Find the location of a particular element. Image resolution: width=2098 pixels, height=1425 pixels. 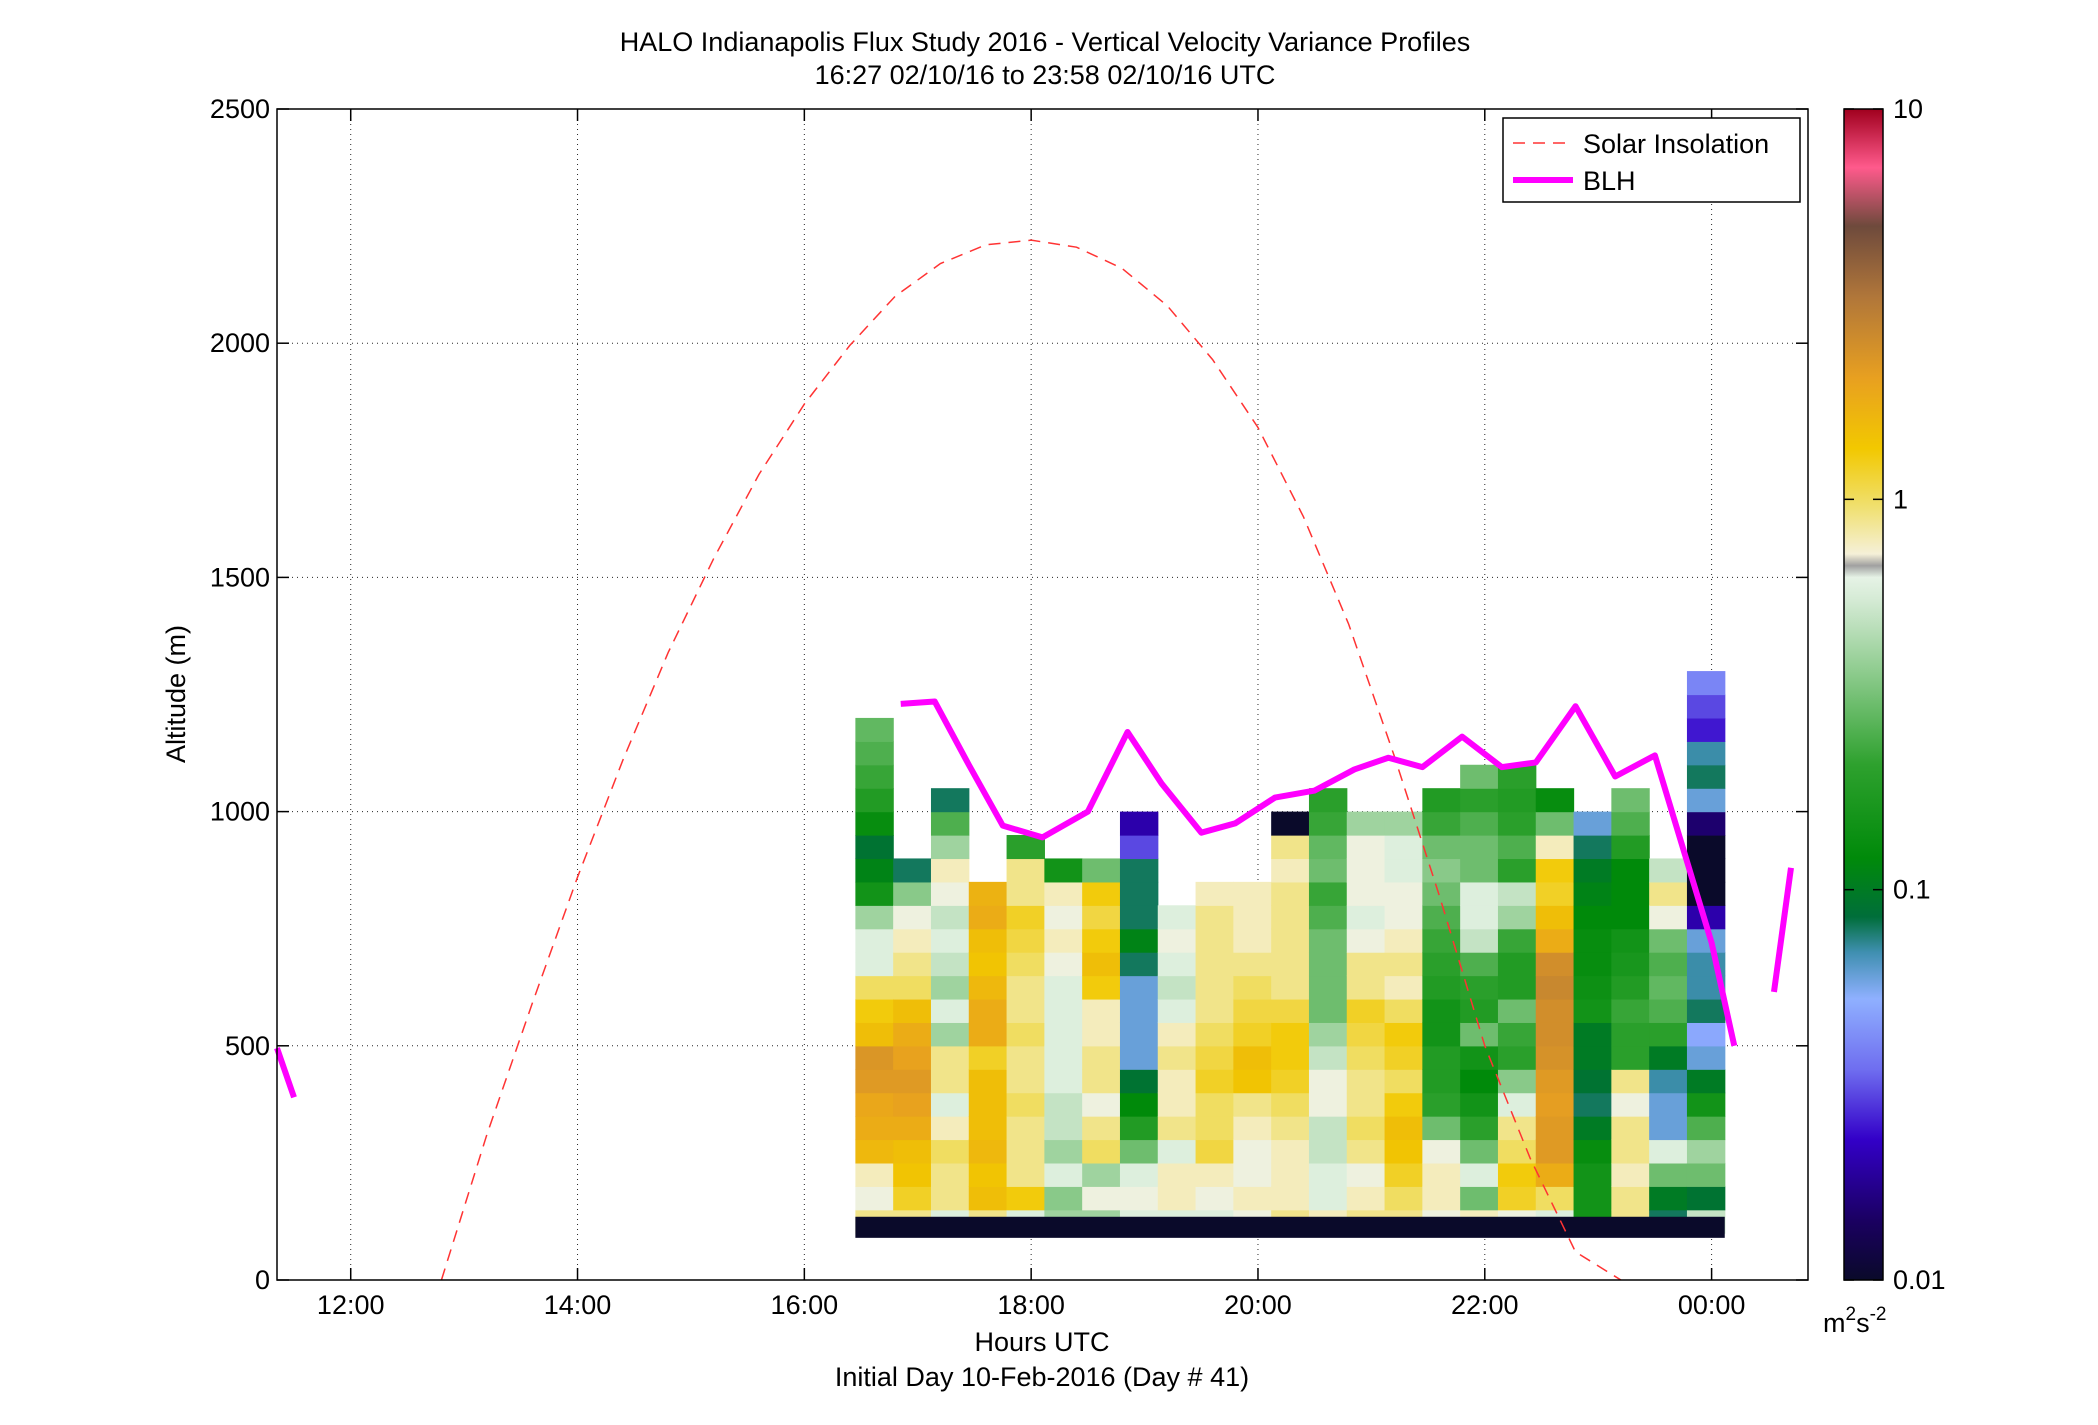

surface-band is located at coordinates (1290, 1227).